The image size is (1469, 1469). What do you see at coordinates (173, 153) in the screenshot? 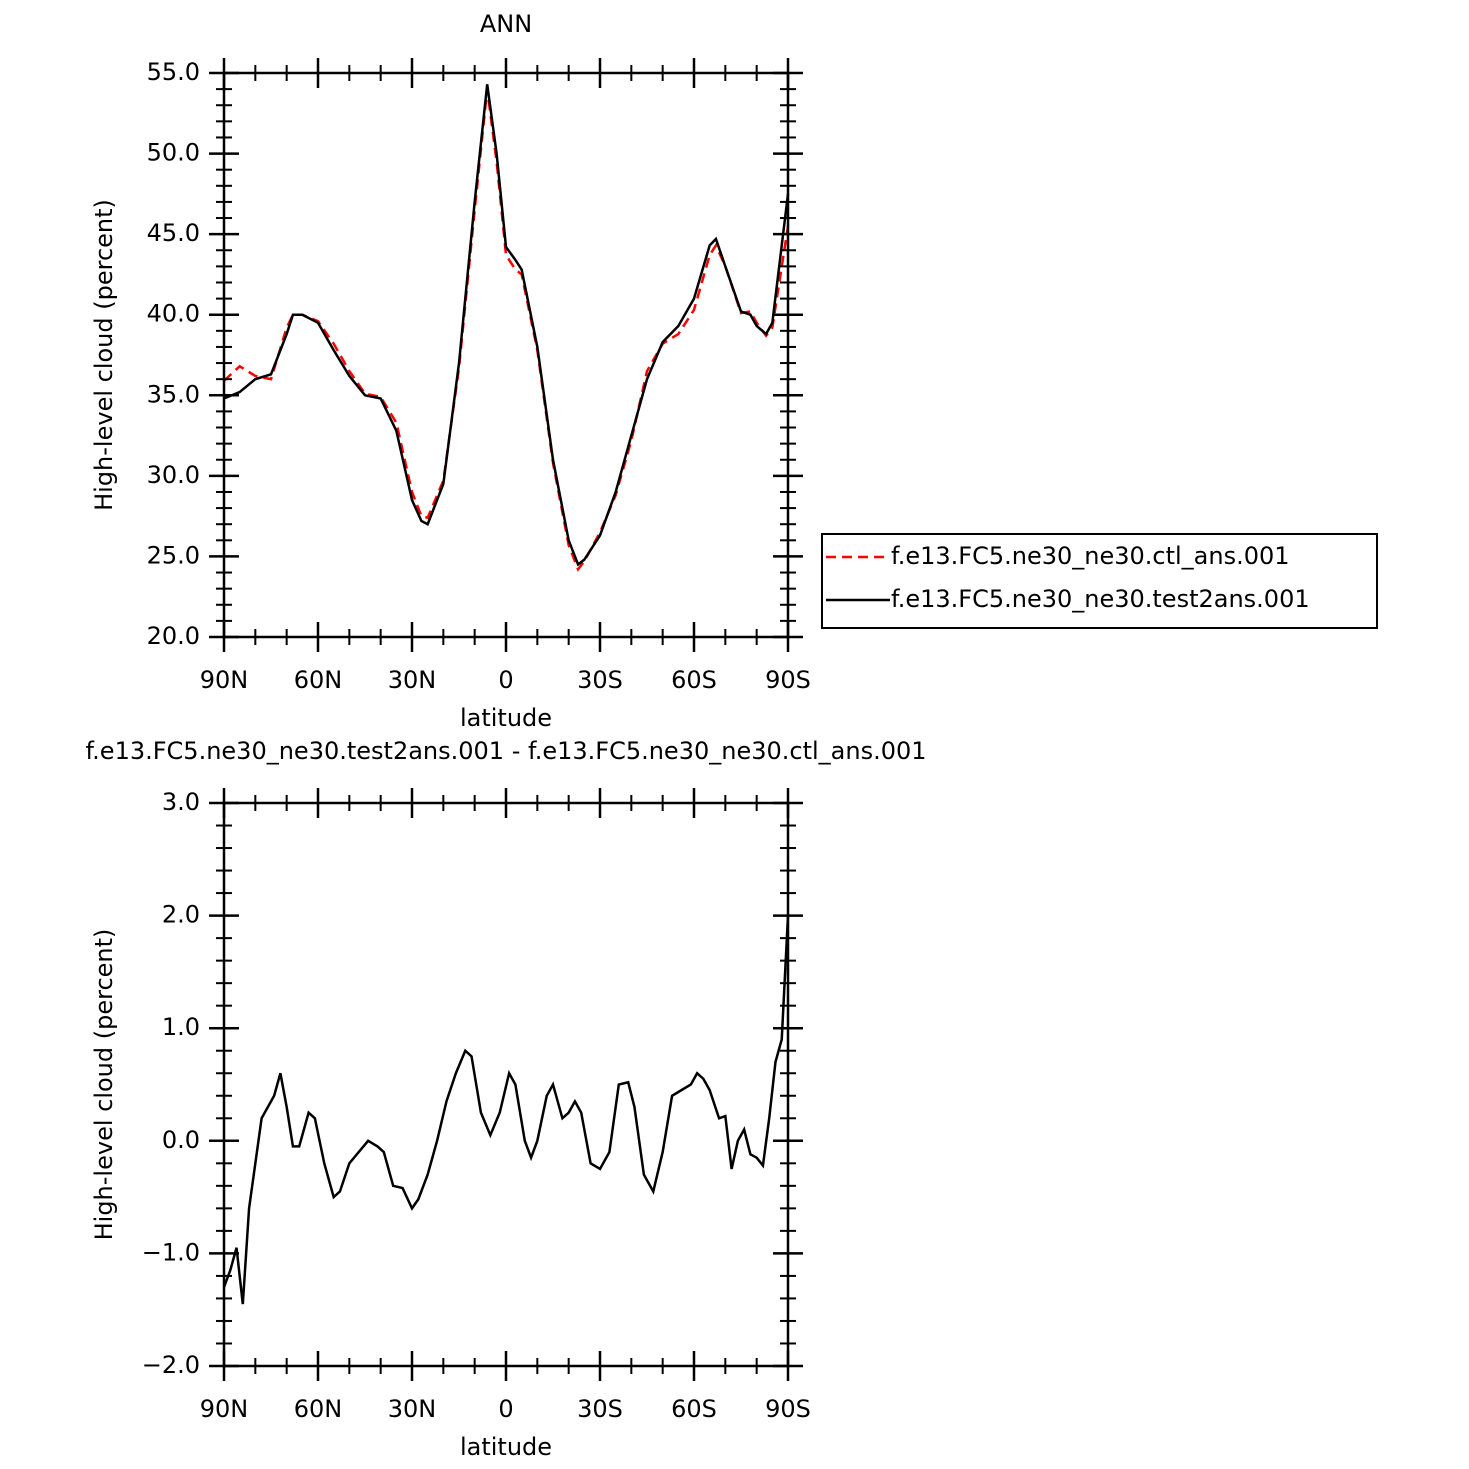
I see `y-tick-label: 50.0` at bounding box center [173, 153].